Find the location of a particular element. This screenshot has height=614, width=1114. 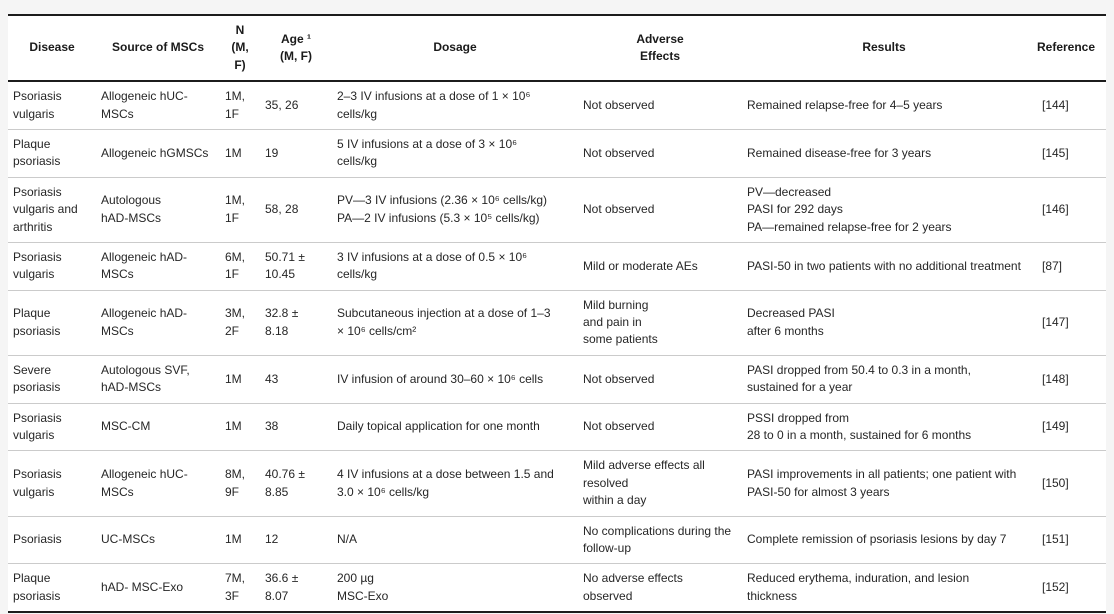

reference-link: [144] is located at coordinates (1055, 104).